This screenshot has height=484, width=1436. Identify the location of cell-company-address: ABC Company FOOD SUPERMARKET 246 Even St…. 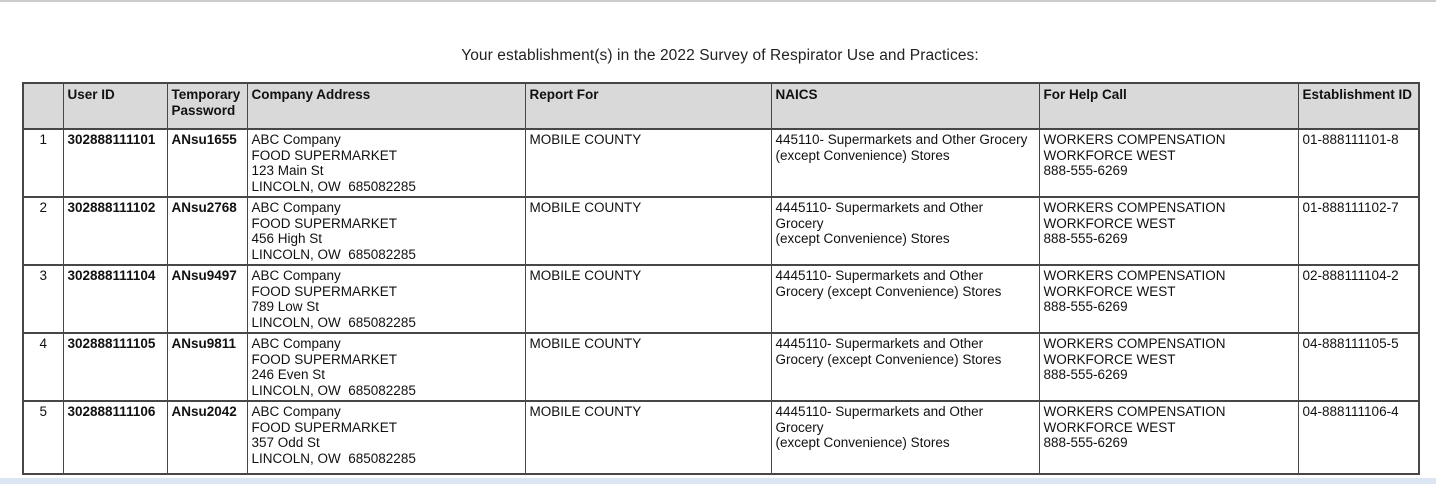
(386, 367).